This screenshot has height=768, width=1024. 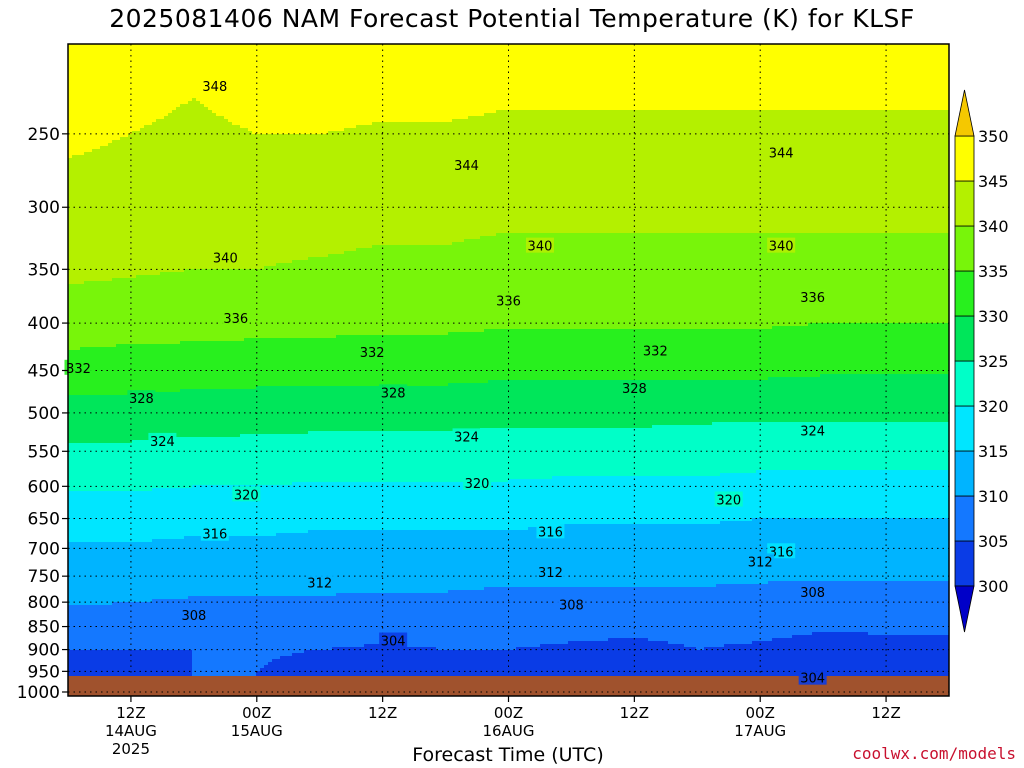 What do you see at coordinates (477, 483) in the screenshot?
I see `contour-label: 320` at bounding box center [477, 483].